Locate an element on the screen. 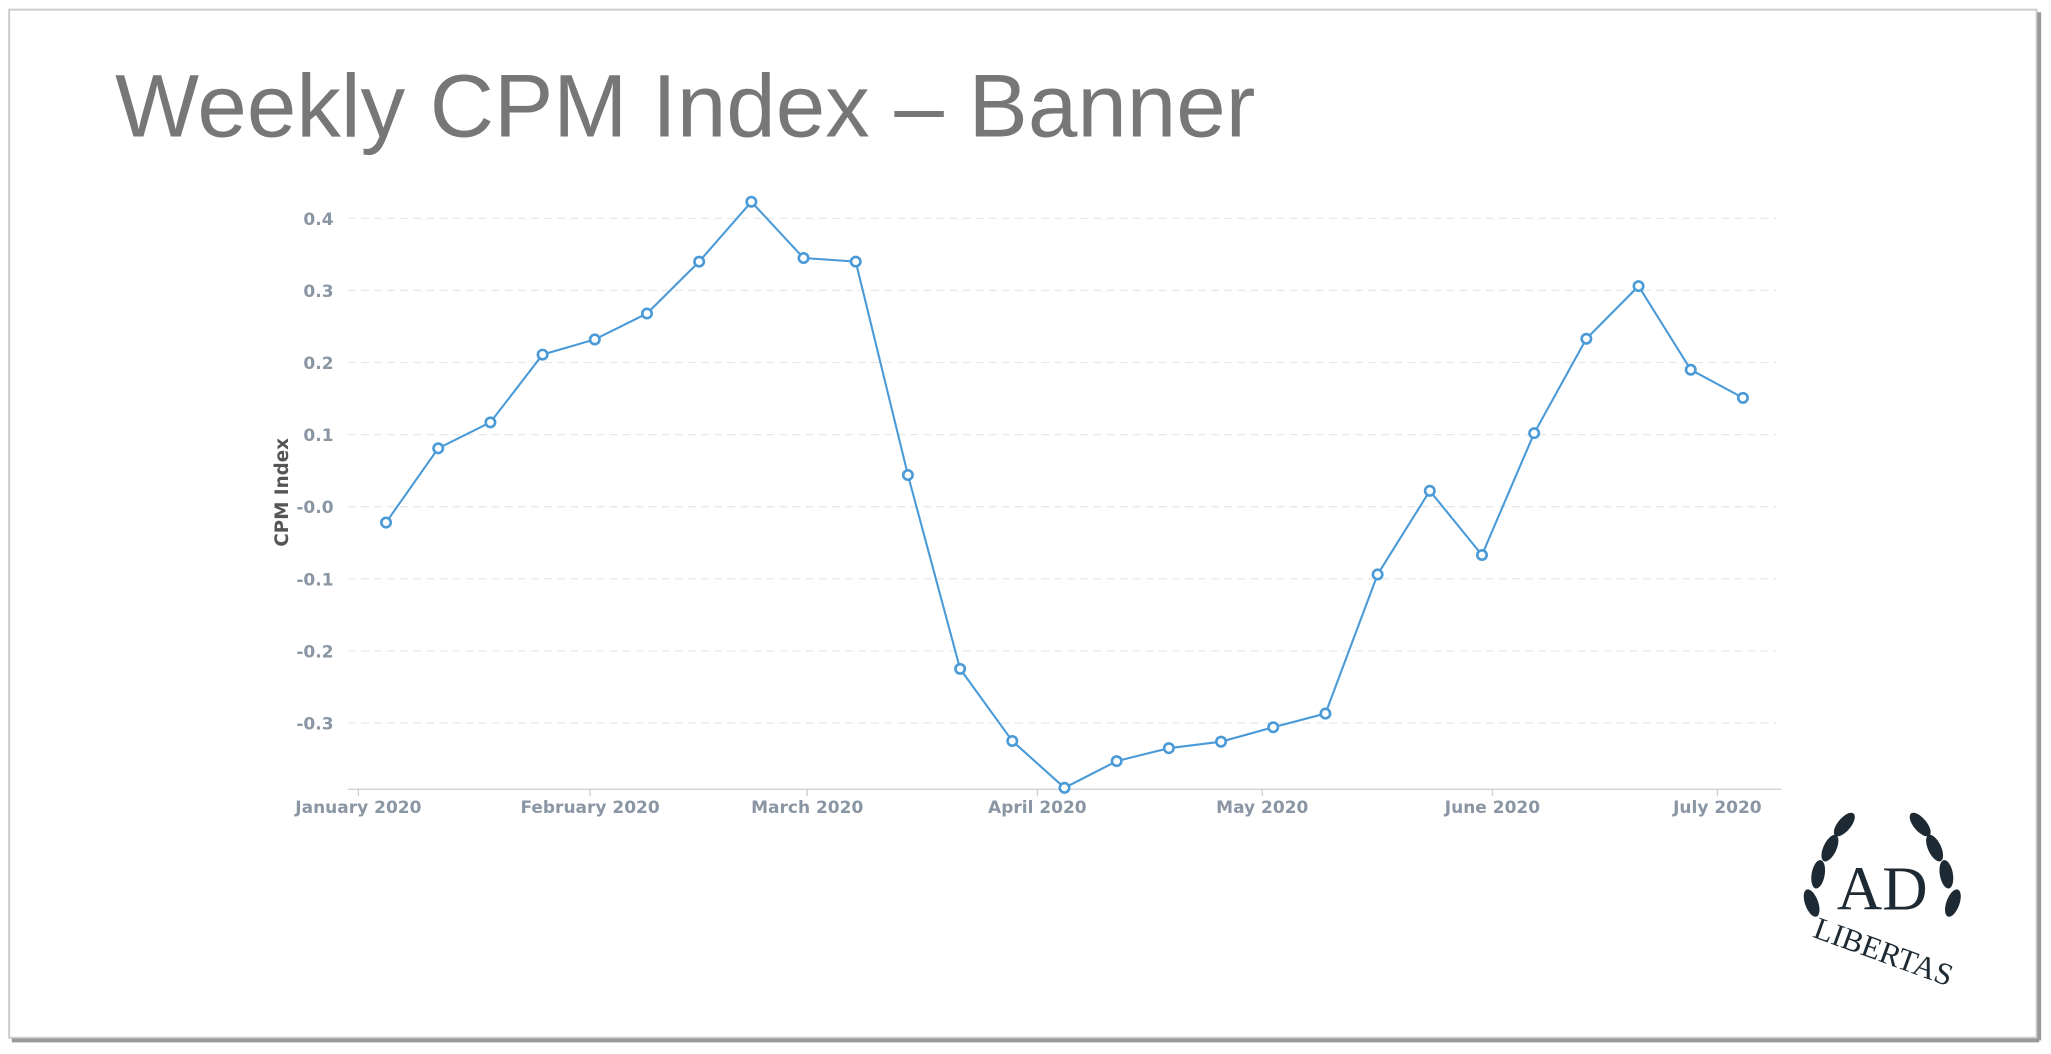 The image size is (2051, 1054). x-tick-label: July 2020 is located at coordinates (1717, 808).